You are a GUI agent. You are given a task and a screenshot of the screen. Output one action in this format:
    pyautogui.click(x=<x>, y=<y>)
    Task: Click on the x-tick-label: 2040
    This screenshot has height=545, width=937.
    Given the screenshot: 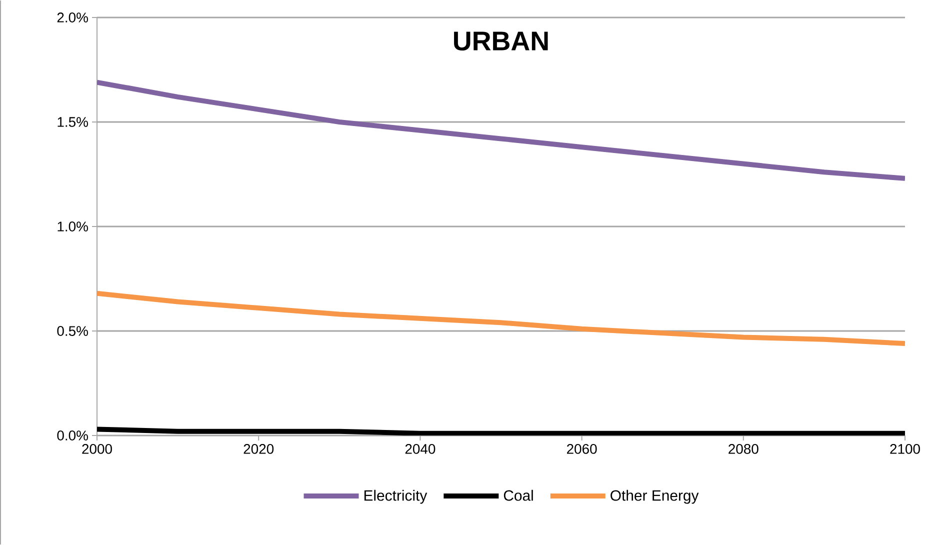 What is the action you would take?
    pyautogui.click(x=420, y=449)
    